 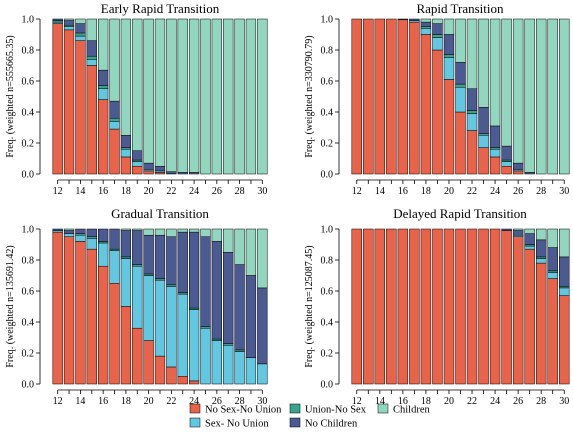 What do you see at coordinates (28, 323) in the screenshot?
I see `y-tick-label: 0.4` at bounding box center [28, 323].